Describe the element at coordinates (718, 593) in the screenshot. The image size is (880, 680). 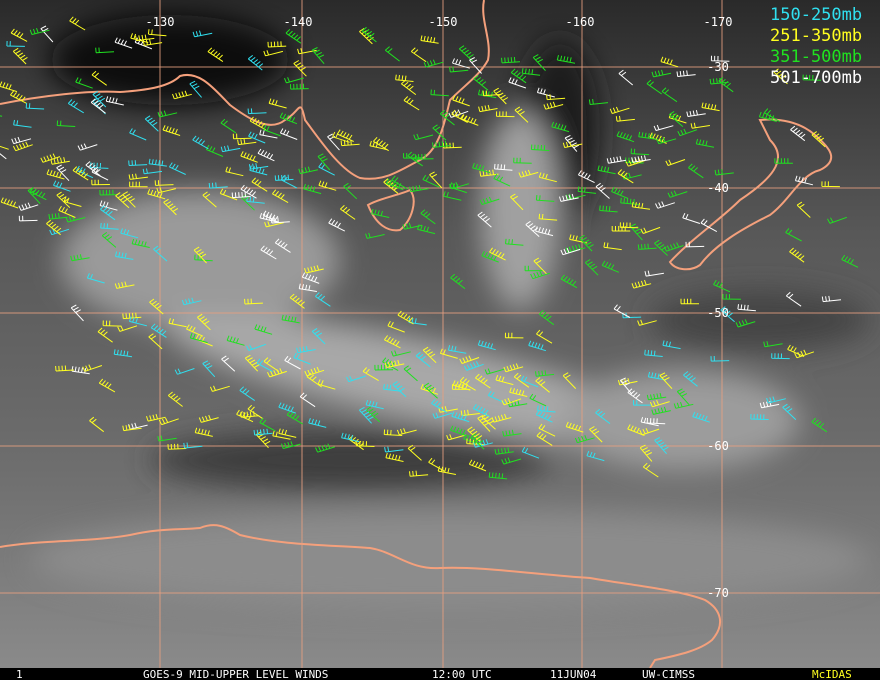
I see `lat-label: -70` at that location.